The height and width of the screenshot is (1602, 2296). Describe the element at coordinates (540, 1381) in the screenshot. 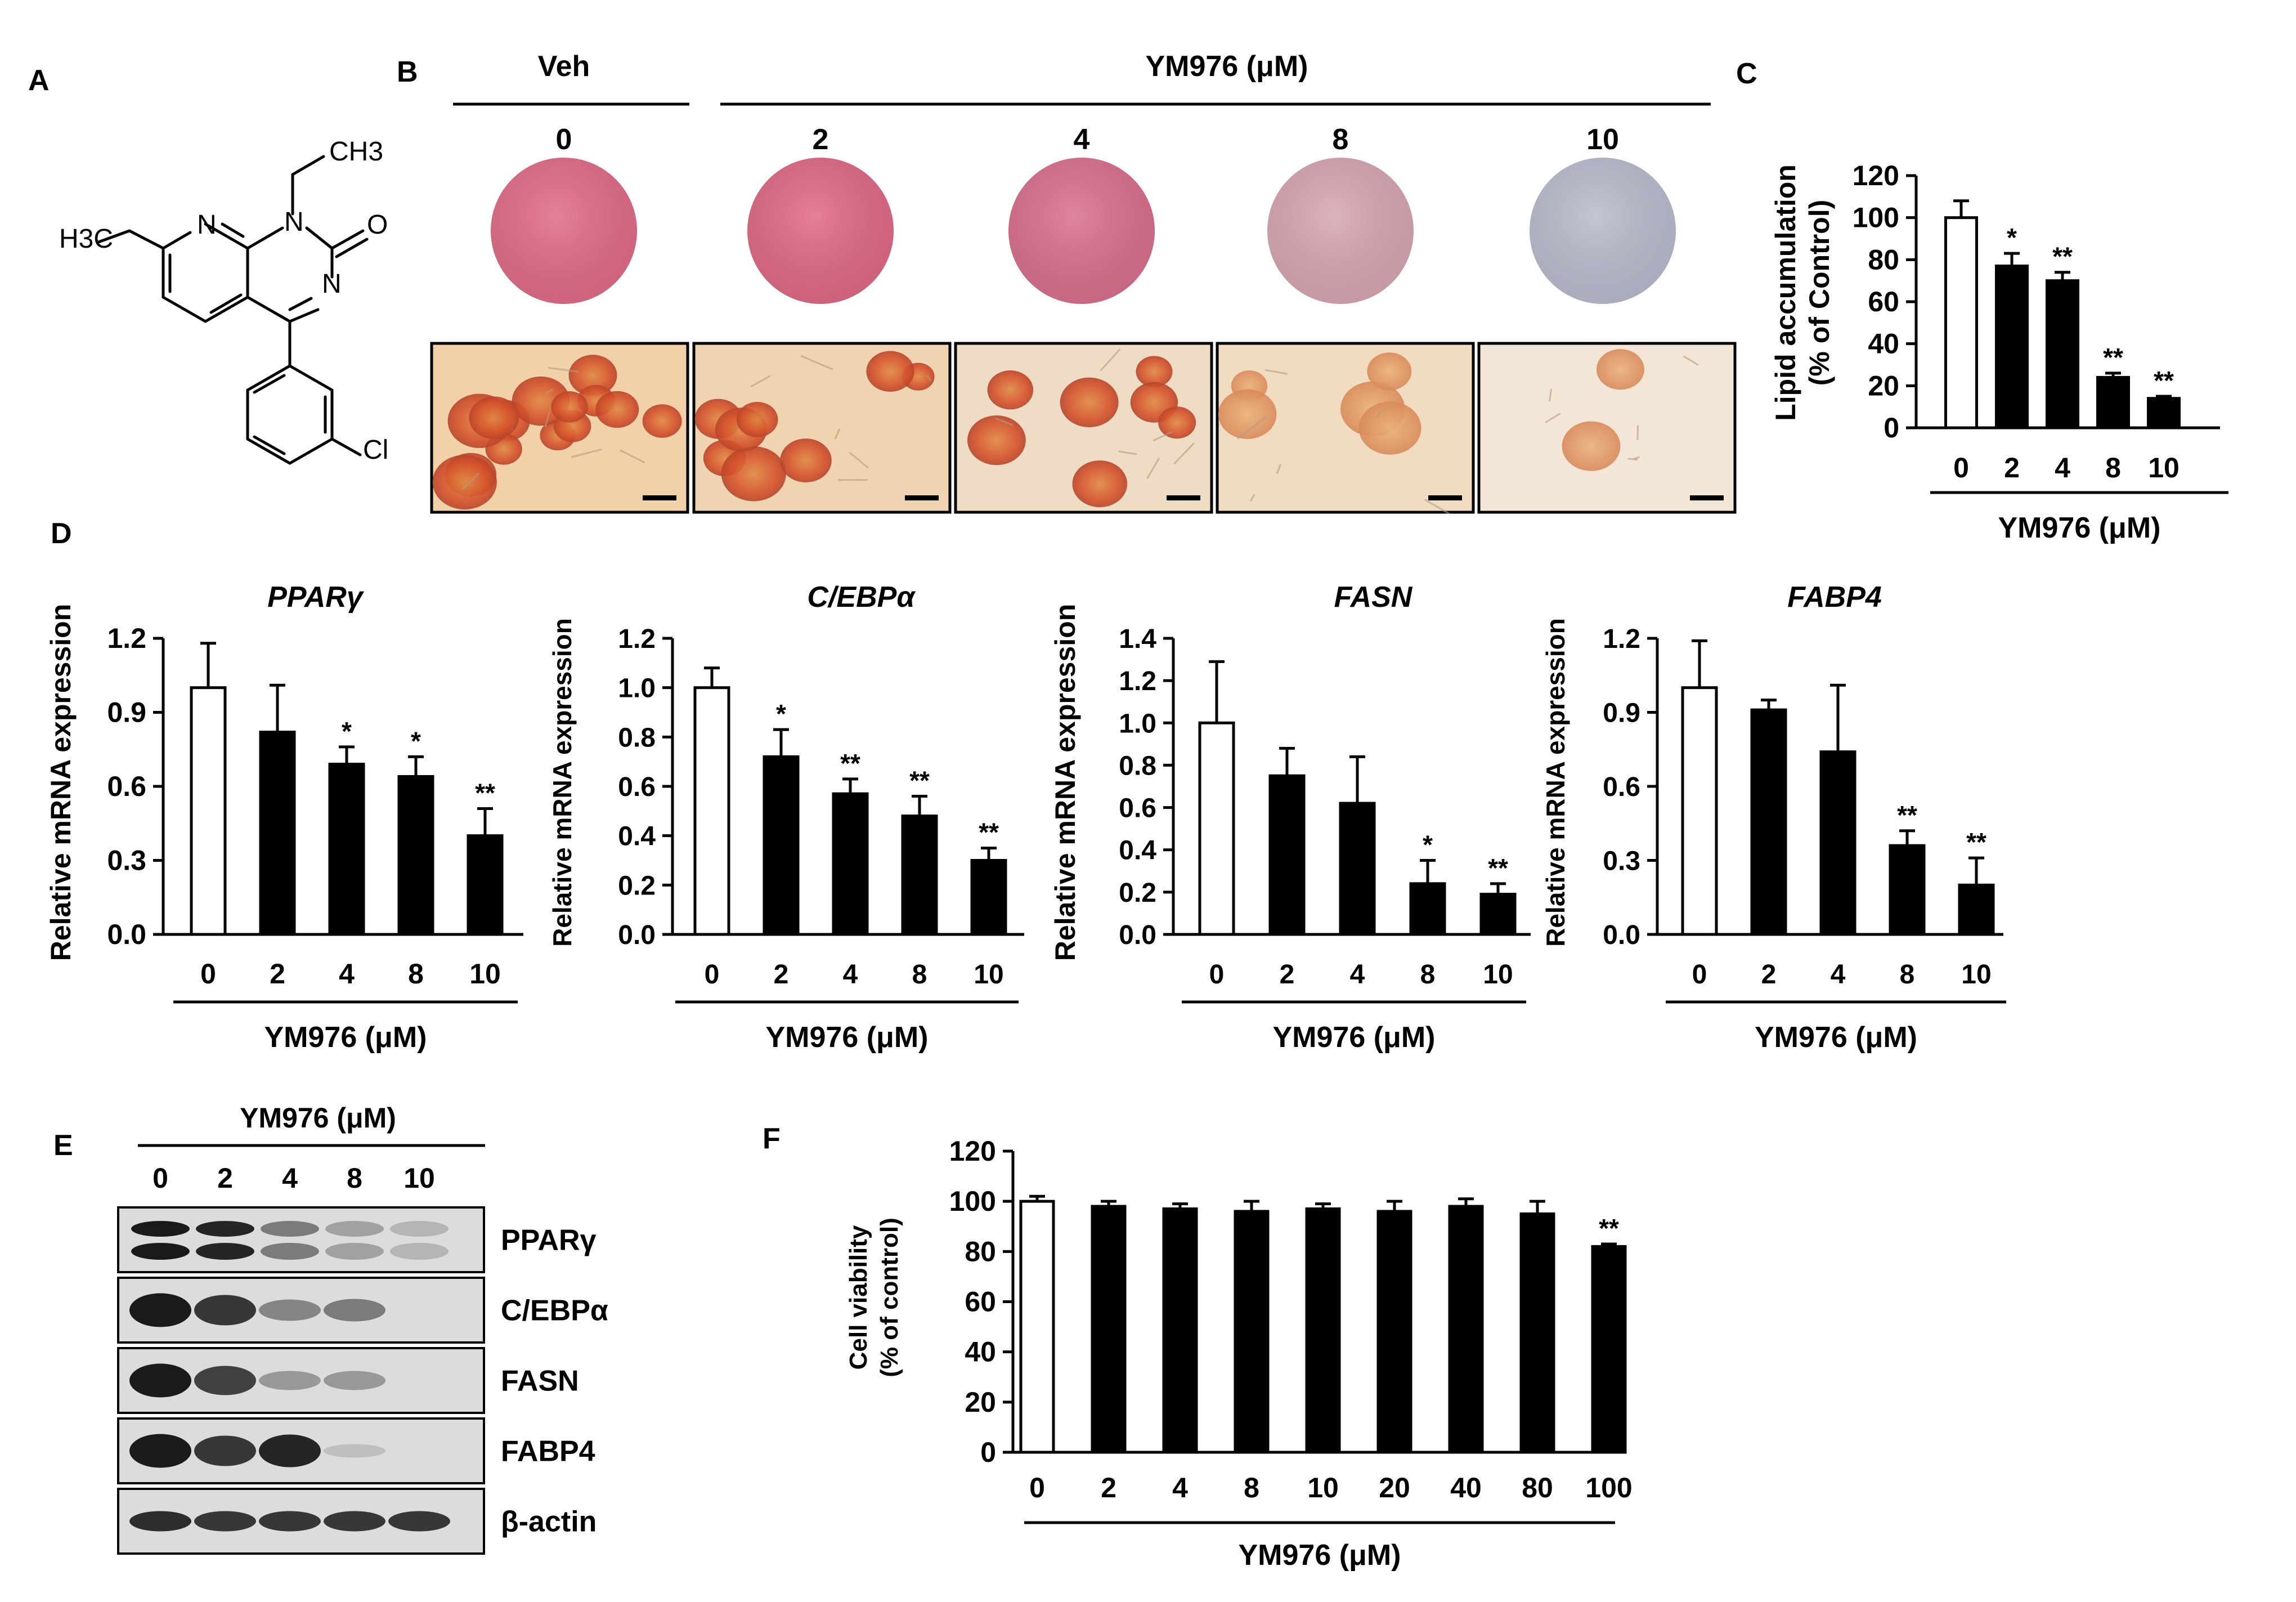

I see `blot-protein-label: FASN` at that location.